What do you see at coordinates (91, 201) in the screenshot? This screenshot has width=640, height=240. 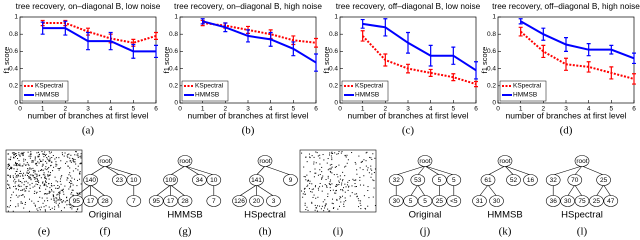 I see `tree-node-label: 17` at bounding box center [91, 201].